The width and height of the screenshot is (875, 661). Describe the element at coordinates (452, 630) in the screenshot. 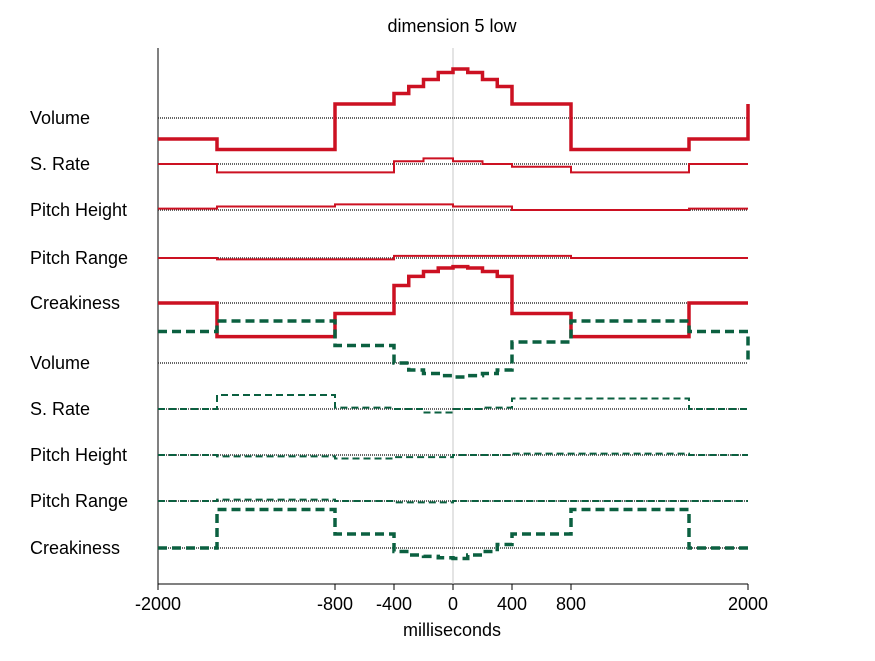

I see `x-axis-label: milliseconds` at that location.